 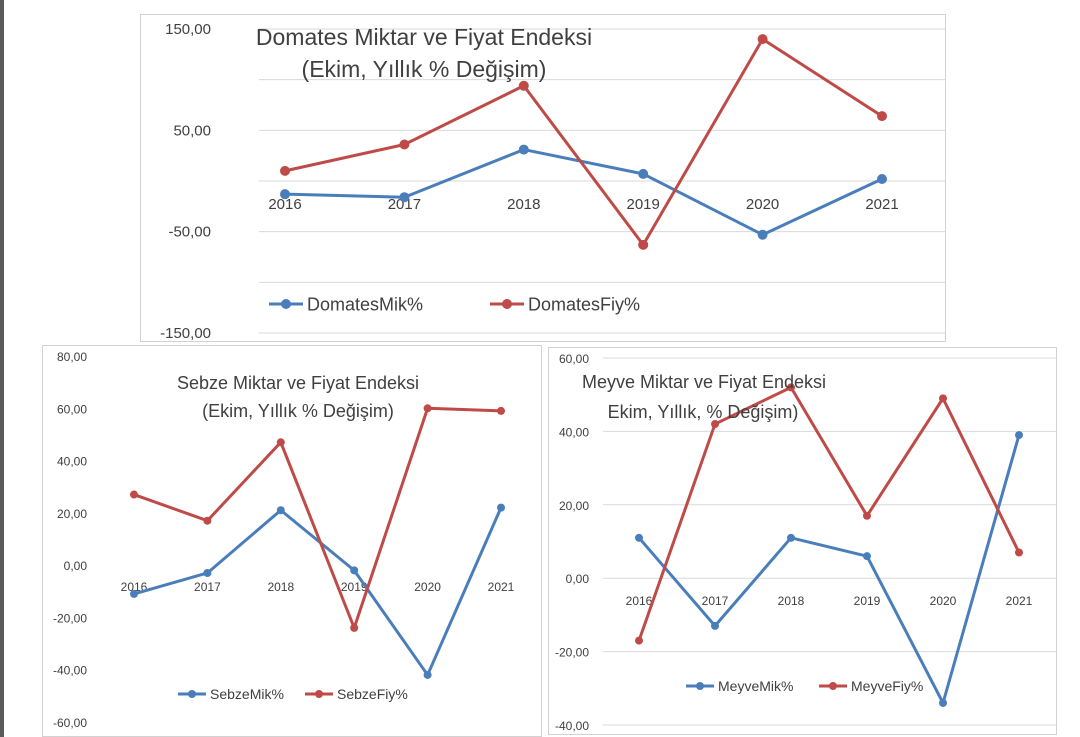 What do you see at coordinates (247, 694) in the screenshot?
I see `sebze-legend-label: SebzeMik%` at bounding box center [247, 694].